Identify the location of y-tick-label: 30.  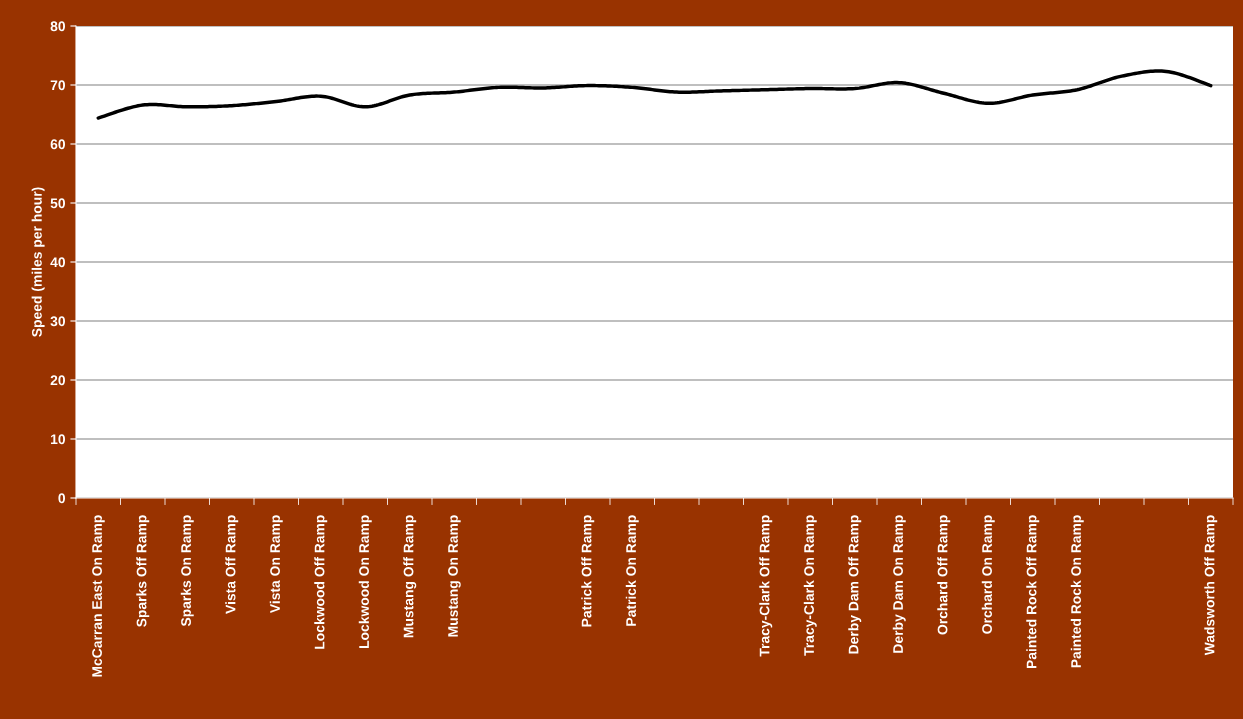
(58, 321).